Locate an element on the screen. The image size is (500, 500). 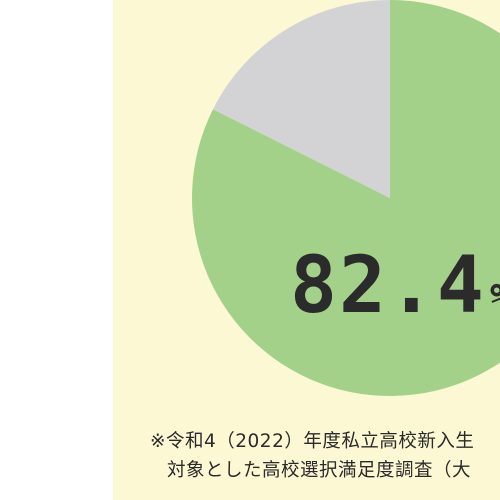
footnote-line-1: ※令和4（2022）年度私立高校新入生 is located at coordinates (312, 441).